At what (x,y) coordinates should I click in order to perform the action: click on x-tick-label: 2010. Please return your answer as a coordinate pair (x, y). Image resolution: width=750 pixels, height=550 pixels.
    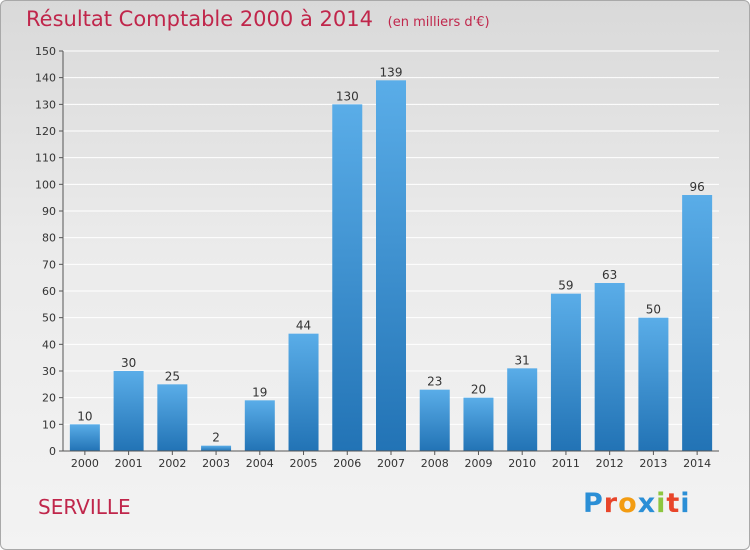
    Looking at the image, I should click on (522, 463).